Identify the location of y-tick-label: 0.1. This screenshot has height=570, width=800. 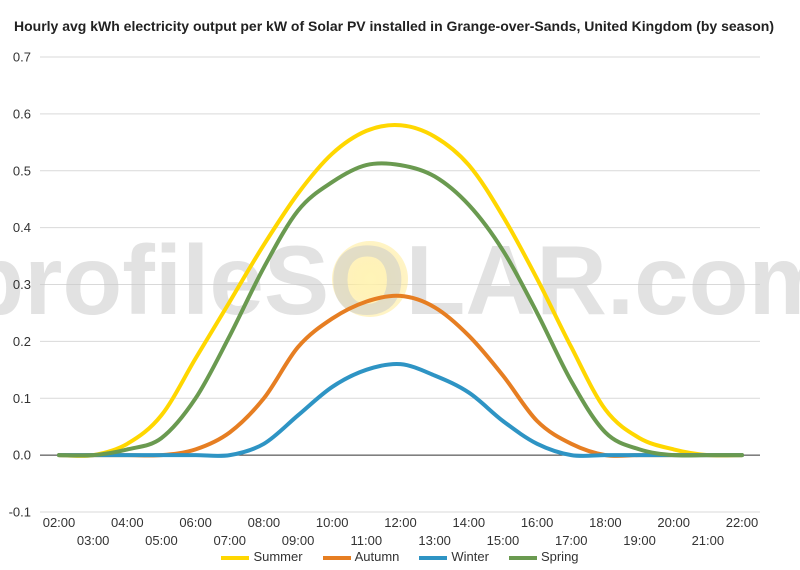
(22, 398).